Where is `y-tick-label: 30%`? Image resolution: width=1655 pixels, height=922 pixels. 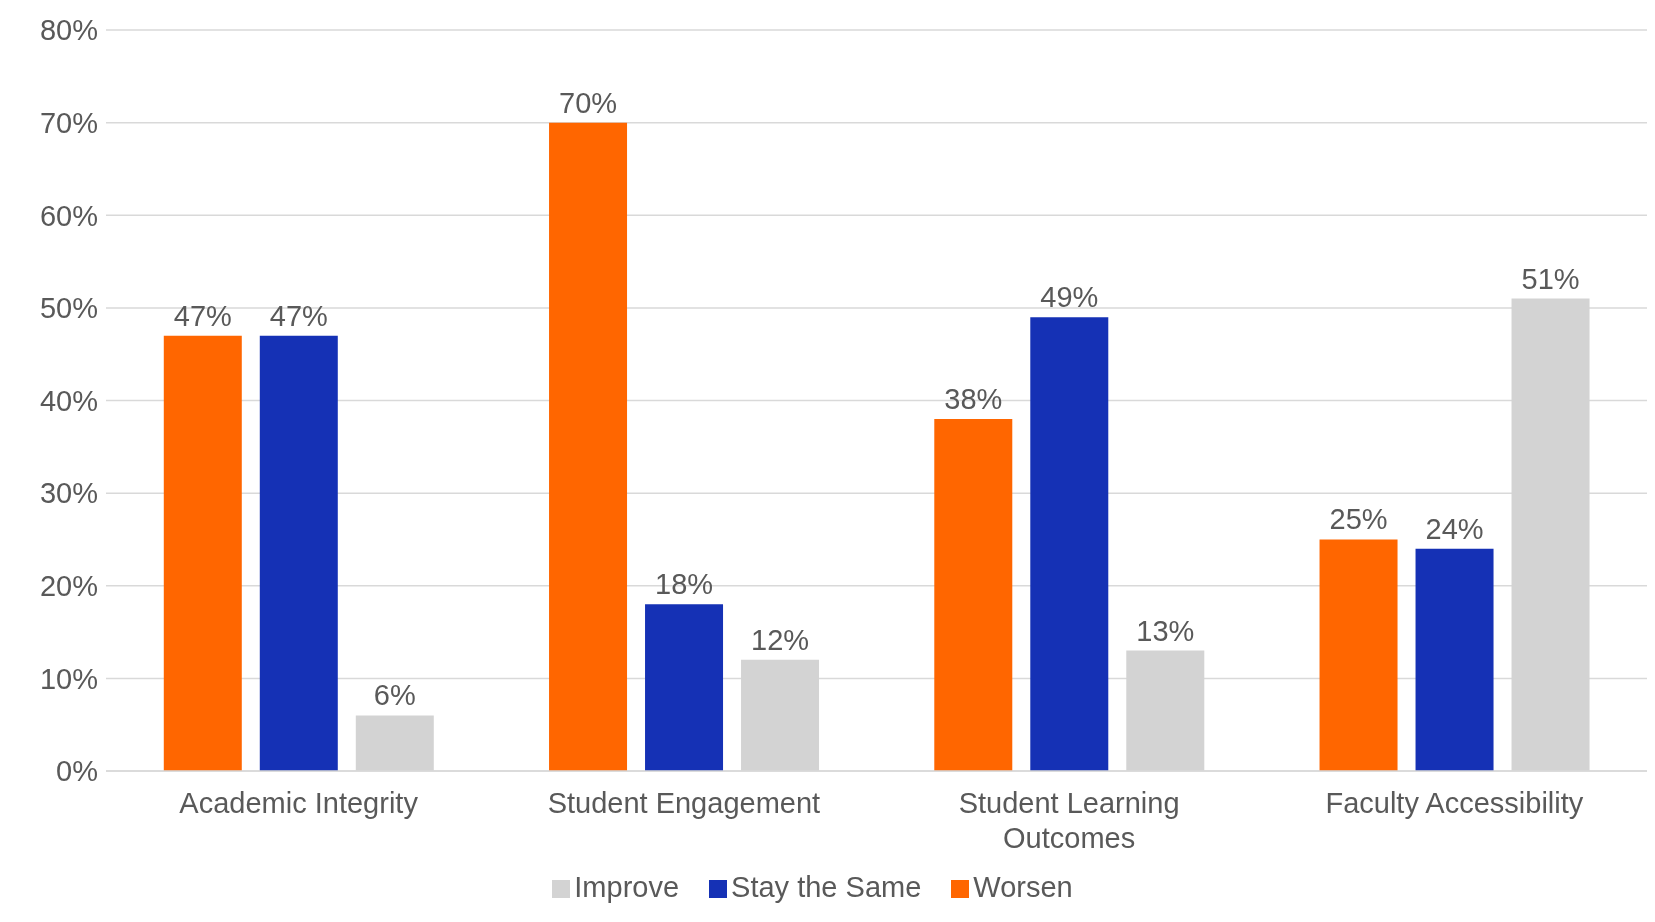 y-tick-label: 30% is located at coordinates (68, 493).